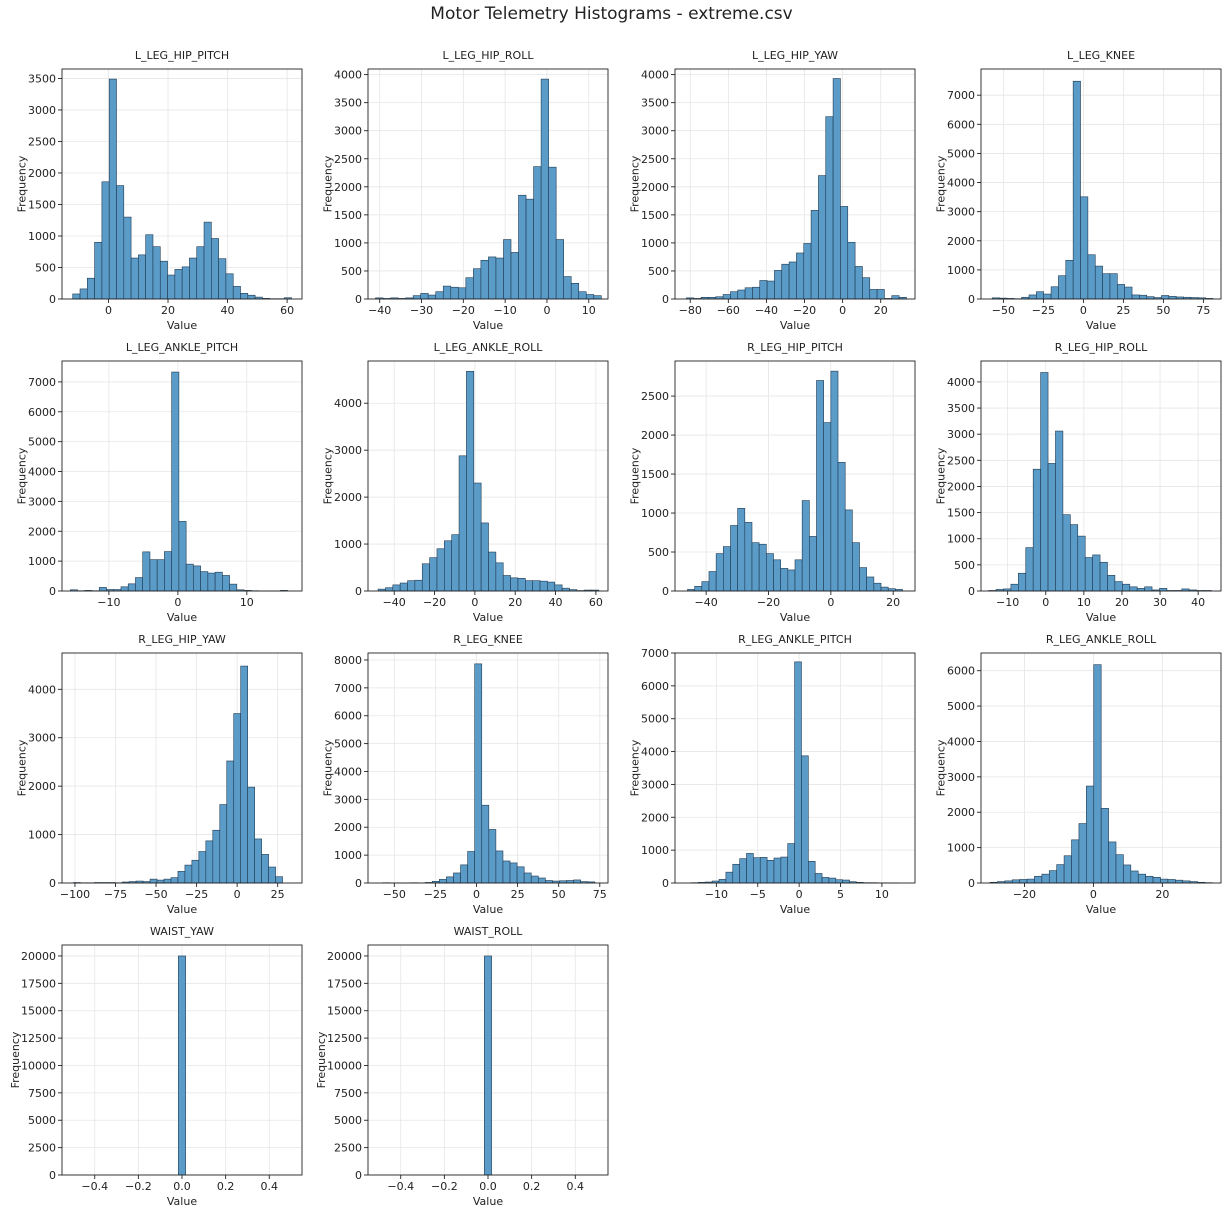 Image resolution: width=1223 pixels, height=1211 pixels. I want to click on y-axis-label: Frequency, so click(635, 183).